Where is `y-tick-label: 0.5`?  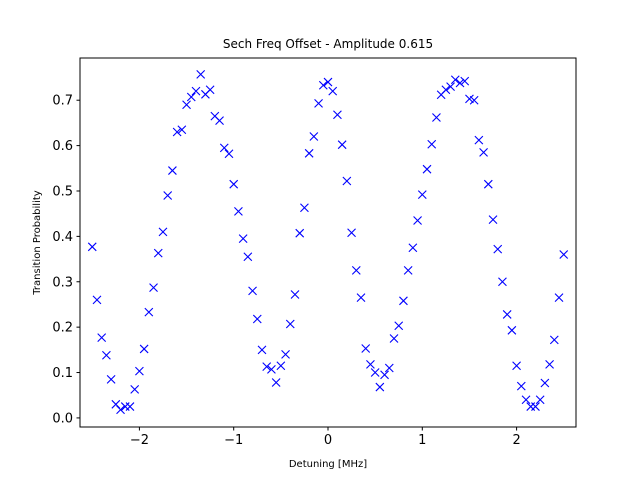
y-tick-label: 0.5 is located at coordinates (62, 191).